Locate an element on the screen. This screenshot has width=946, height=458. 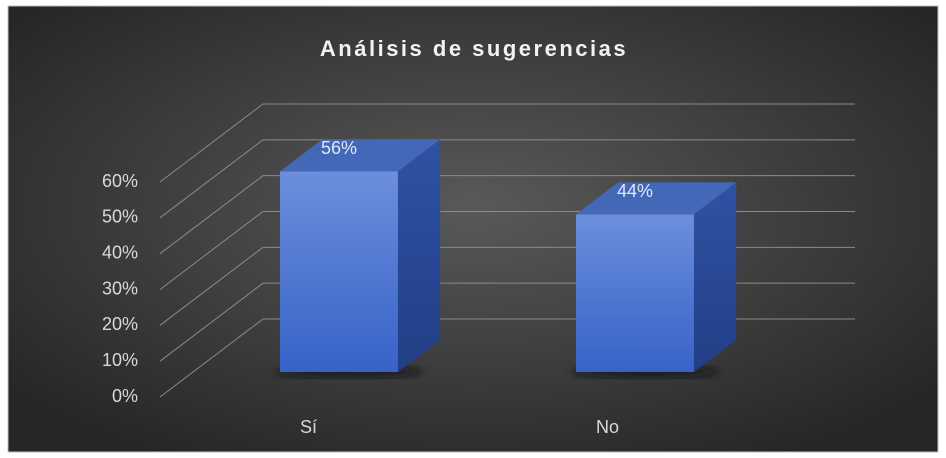
y-tick-label: 0% is located at coordinates (125, 396).